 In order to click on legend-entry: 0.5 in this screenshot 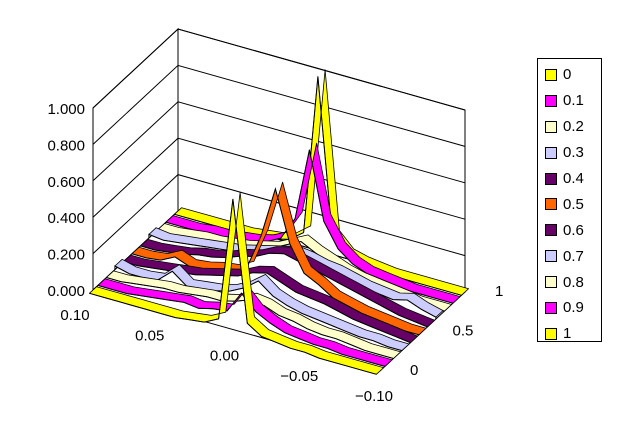, I will do `click(569, 204)`.